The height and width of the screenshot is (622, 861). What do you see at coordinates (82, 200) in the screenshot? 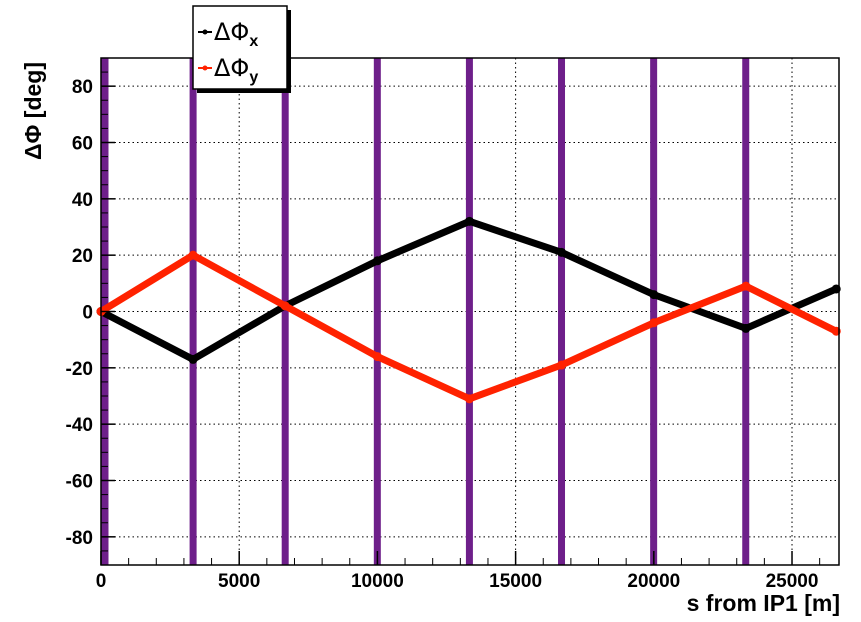
I see `y-tick-label-6: 40` at bounding box center [82, 200].